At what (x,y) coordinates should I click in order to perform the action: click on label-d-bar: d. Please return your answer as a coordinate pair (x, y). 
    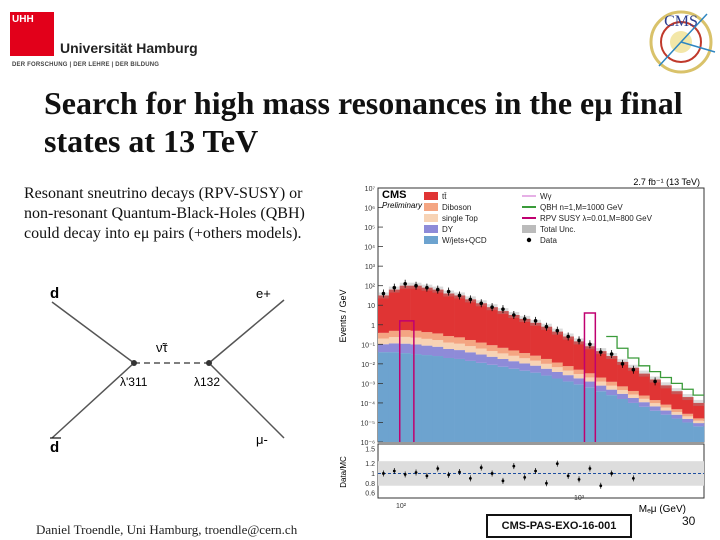
    Looking at the image, I should click on (54, 447).